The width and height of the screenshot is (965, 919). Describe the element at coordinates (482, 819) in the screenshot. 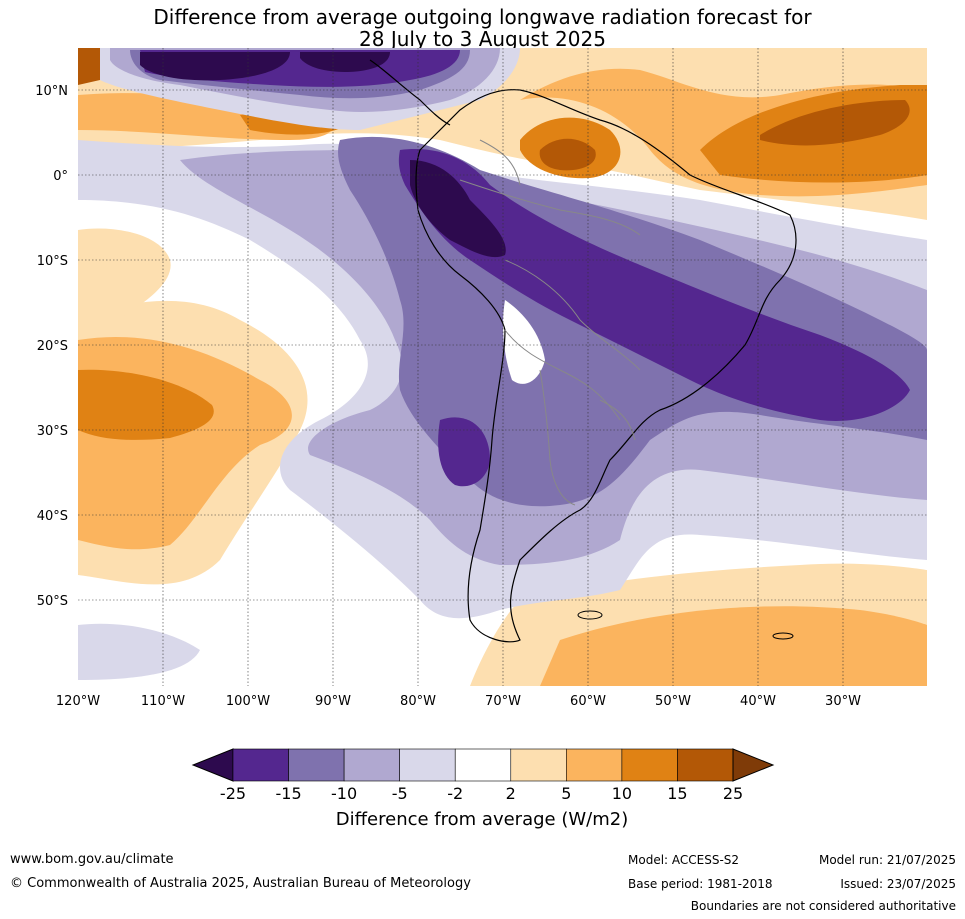

I see `colorbar-label: Difference from average (W/m2)` at that location.